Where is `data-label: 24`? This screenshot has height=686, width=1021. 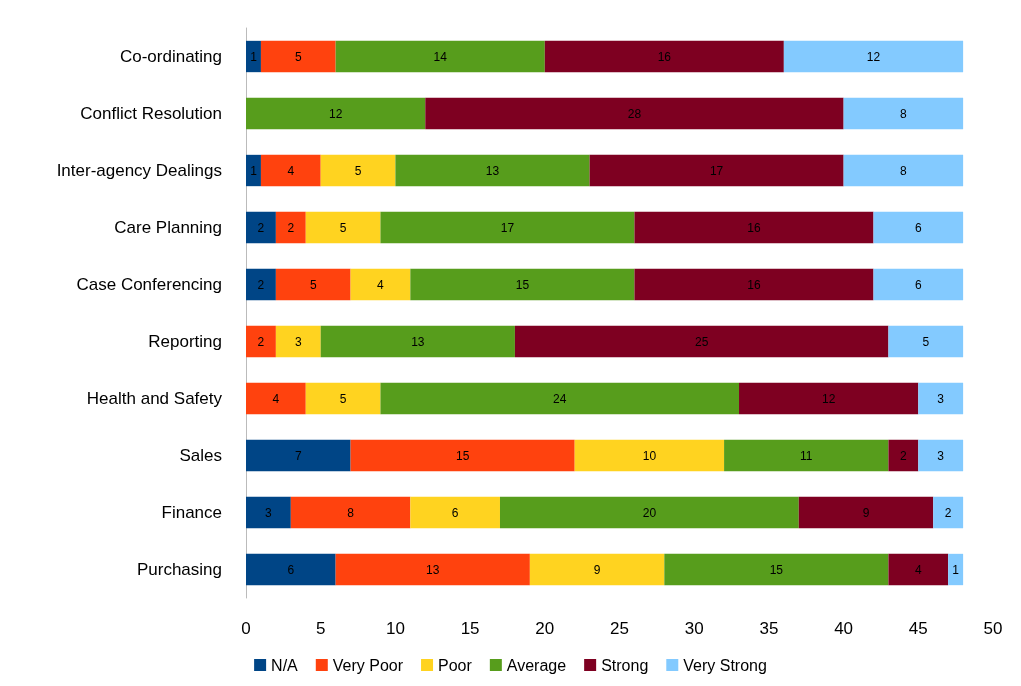 data-label: 24 is located at coordinates (560, 398).